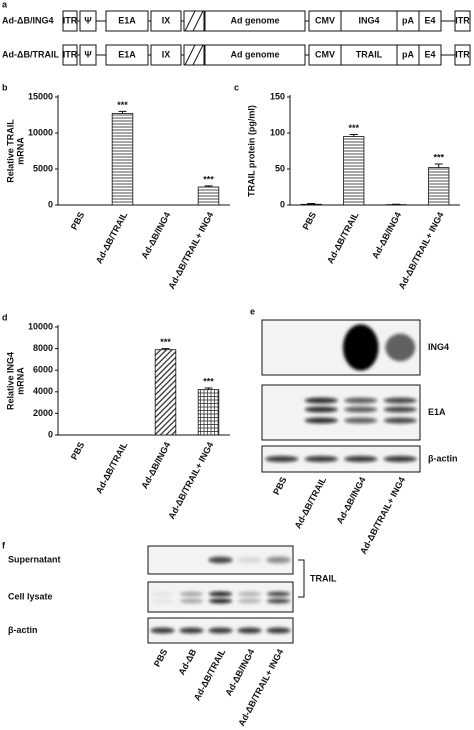 This screenshot has height=730, width=474. Describe the element at coordinates (40, 326) in the screenshot. I see `y-tick-label: 10000` at that location.